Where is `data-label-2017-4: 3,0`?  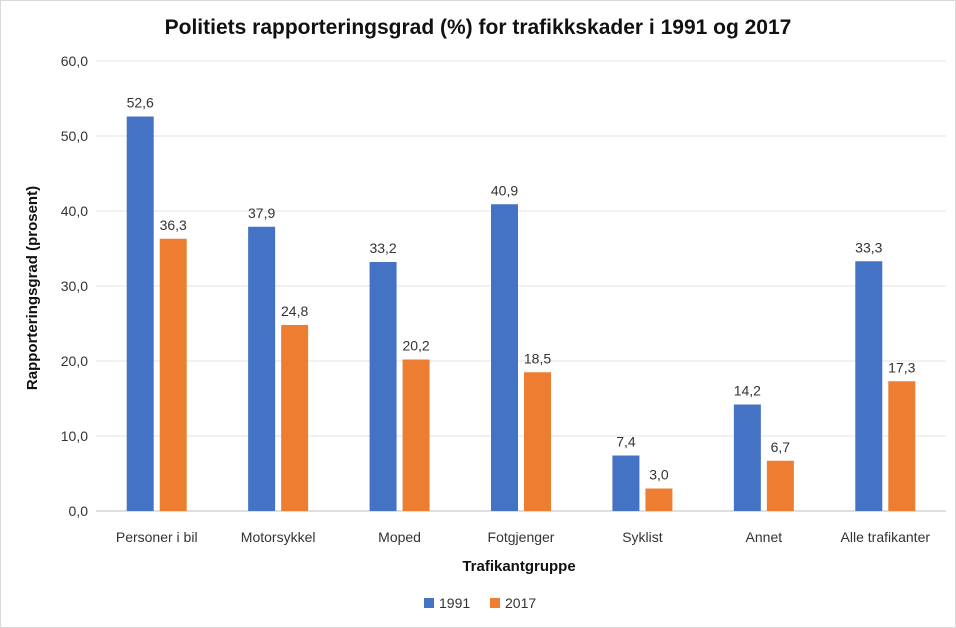 data-label-2017-4: 3,0 is located at coordinates (659, 475).